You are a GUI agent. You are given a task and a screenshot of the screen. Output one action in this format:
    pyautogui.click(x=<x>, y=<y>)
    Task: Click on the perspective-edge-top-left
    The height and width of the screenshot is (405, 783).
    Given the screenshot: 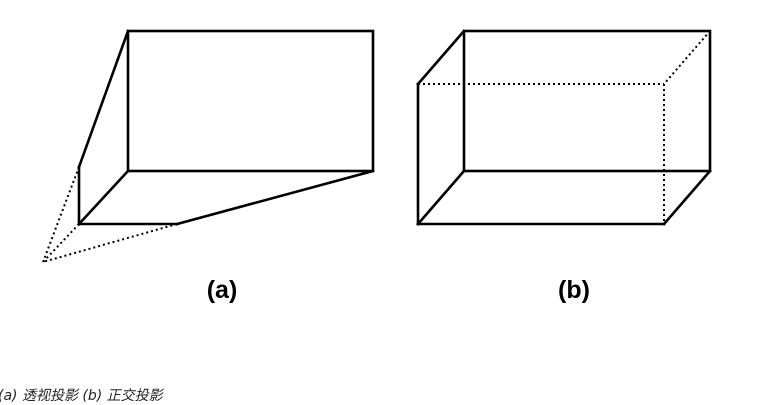 What is the action you would take?
    pyautogui.click(x=103, y=99)
    